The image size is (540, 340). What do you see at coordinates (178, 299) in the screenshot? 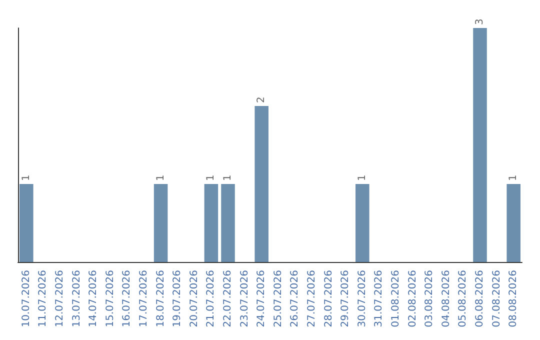
I see `x-tick-label: 19.07.2026` at bounding box center [178, 299].